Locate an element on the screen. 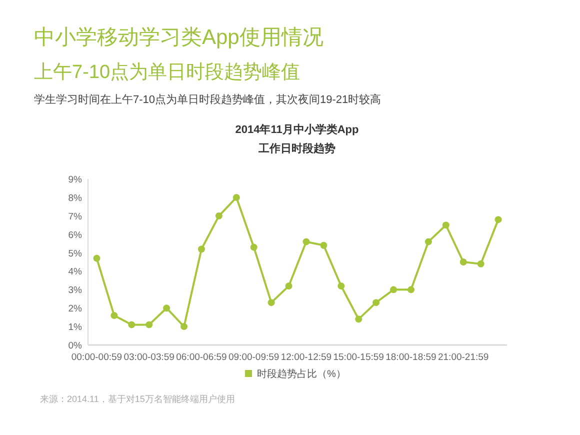  legend-label: 时段趋势占比（%） is located at coordinates (301, 374).